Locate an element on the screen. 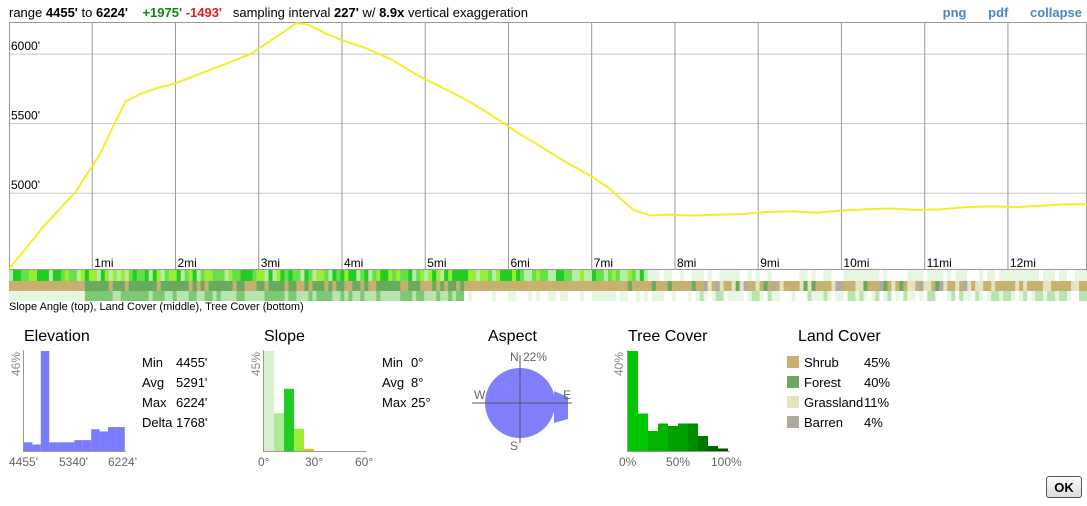 The height and width of the screenshot is (506, 1087). tree-cover-histogram is located at coordinates (678, 401).